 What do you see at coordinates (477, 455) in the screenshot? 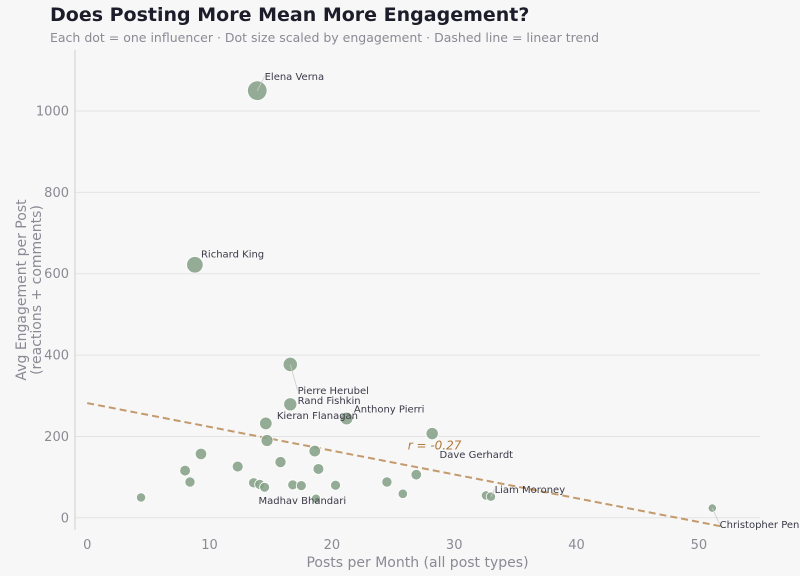
I see `point-label: Dave Gerhardt` at bounding box center [477, 455].